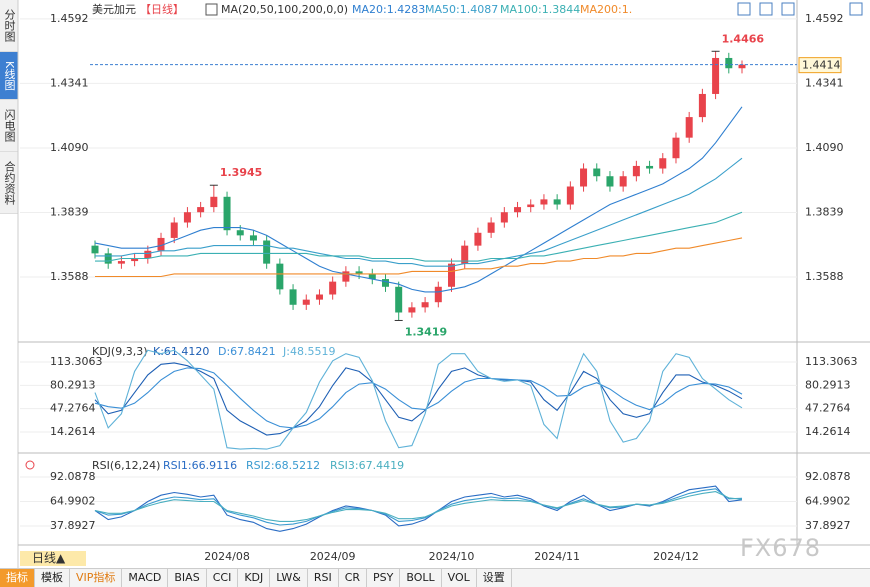  Describe the element at coordinates (69, 276) in the screenshot. I see `y-tick-label-left: 1.3588` at that location.